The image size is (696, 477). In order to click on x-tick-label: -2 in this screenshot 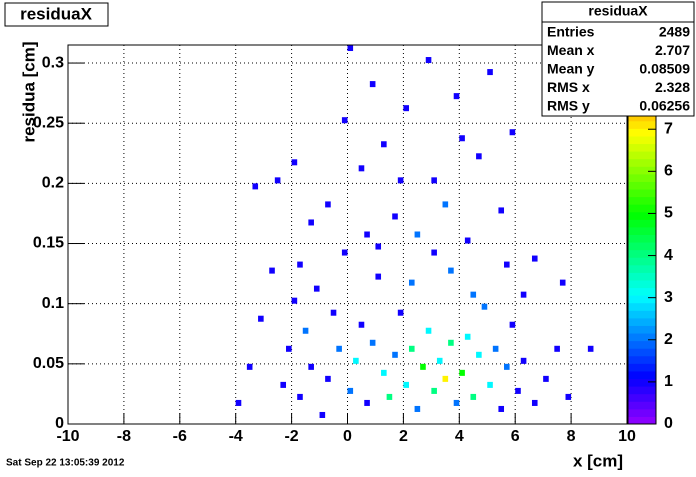, I will do `click(291, 436)`.